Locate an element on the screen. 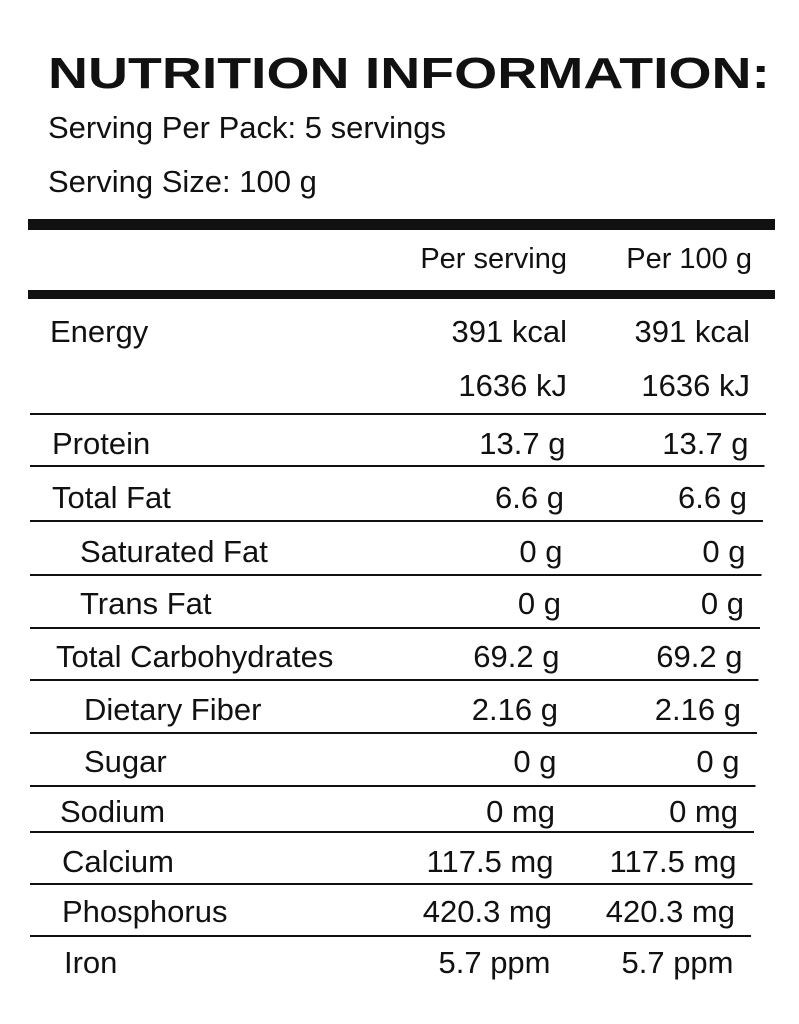  nutrient-label: Energy is located at coordinates (99, 331).